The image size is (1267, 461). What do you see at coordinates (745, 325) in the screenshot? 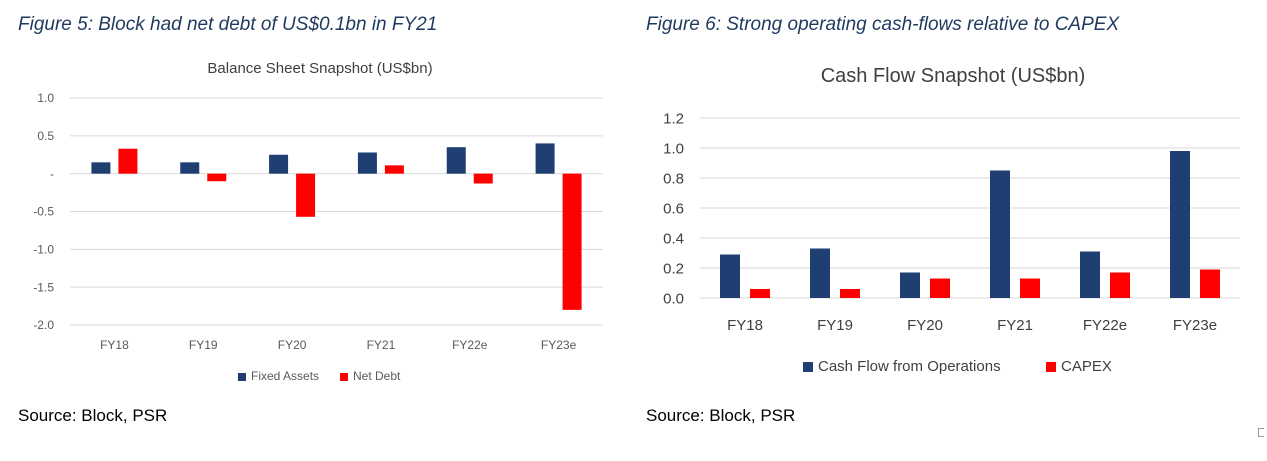
I see `chart2-category-label: FY18` at bounding box center [745, 325].